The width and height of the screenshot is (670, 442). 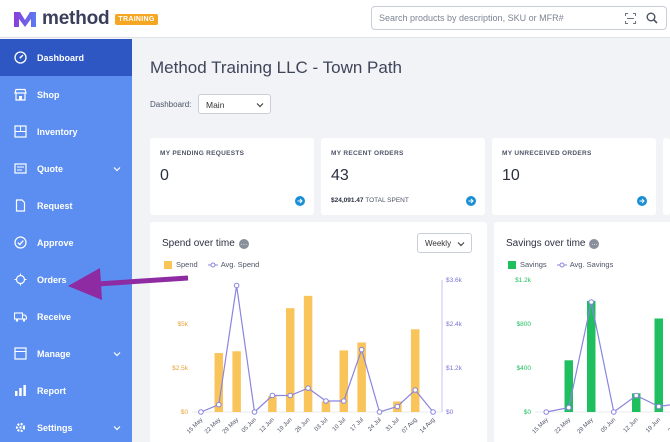 What do you see at coordinates (76, 18) in the screenshot?
I see `brand-name: method` at bounding box center [76, 18].